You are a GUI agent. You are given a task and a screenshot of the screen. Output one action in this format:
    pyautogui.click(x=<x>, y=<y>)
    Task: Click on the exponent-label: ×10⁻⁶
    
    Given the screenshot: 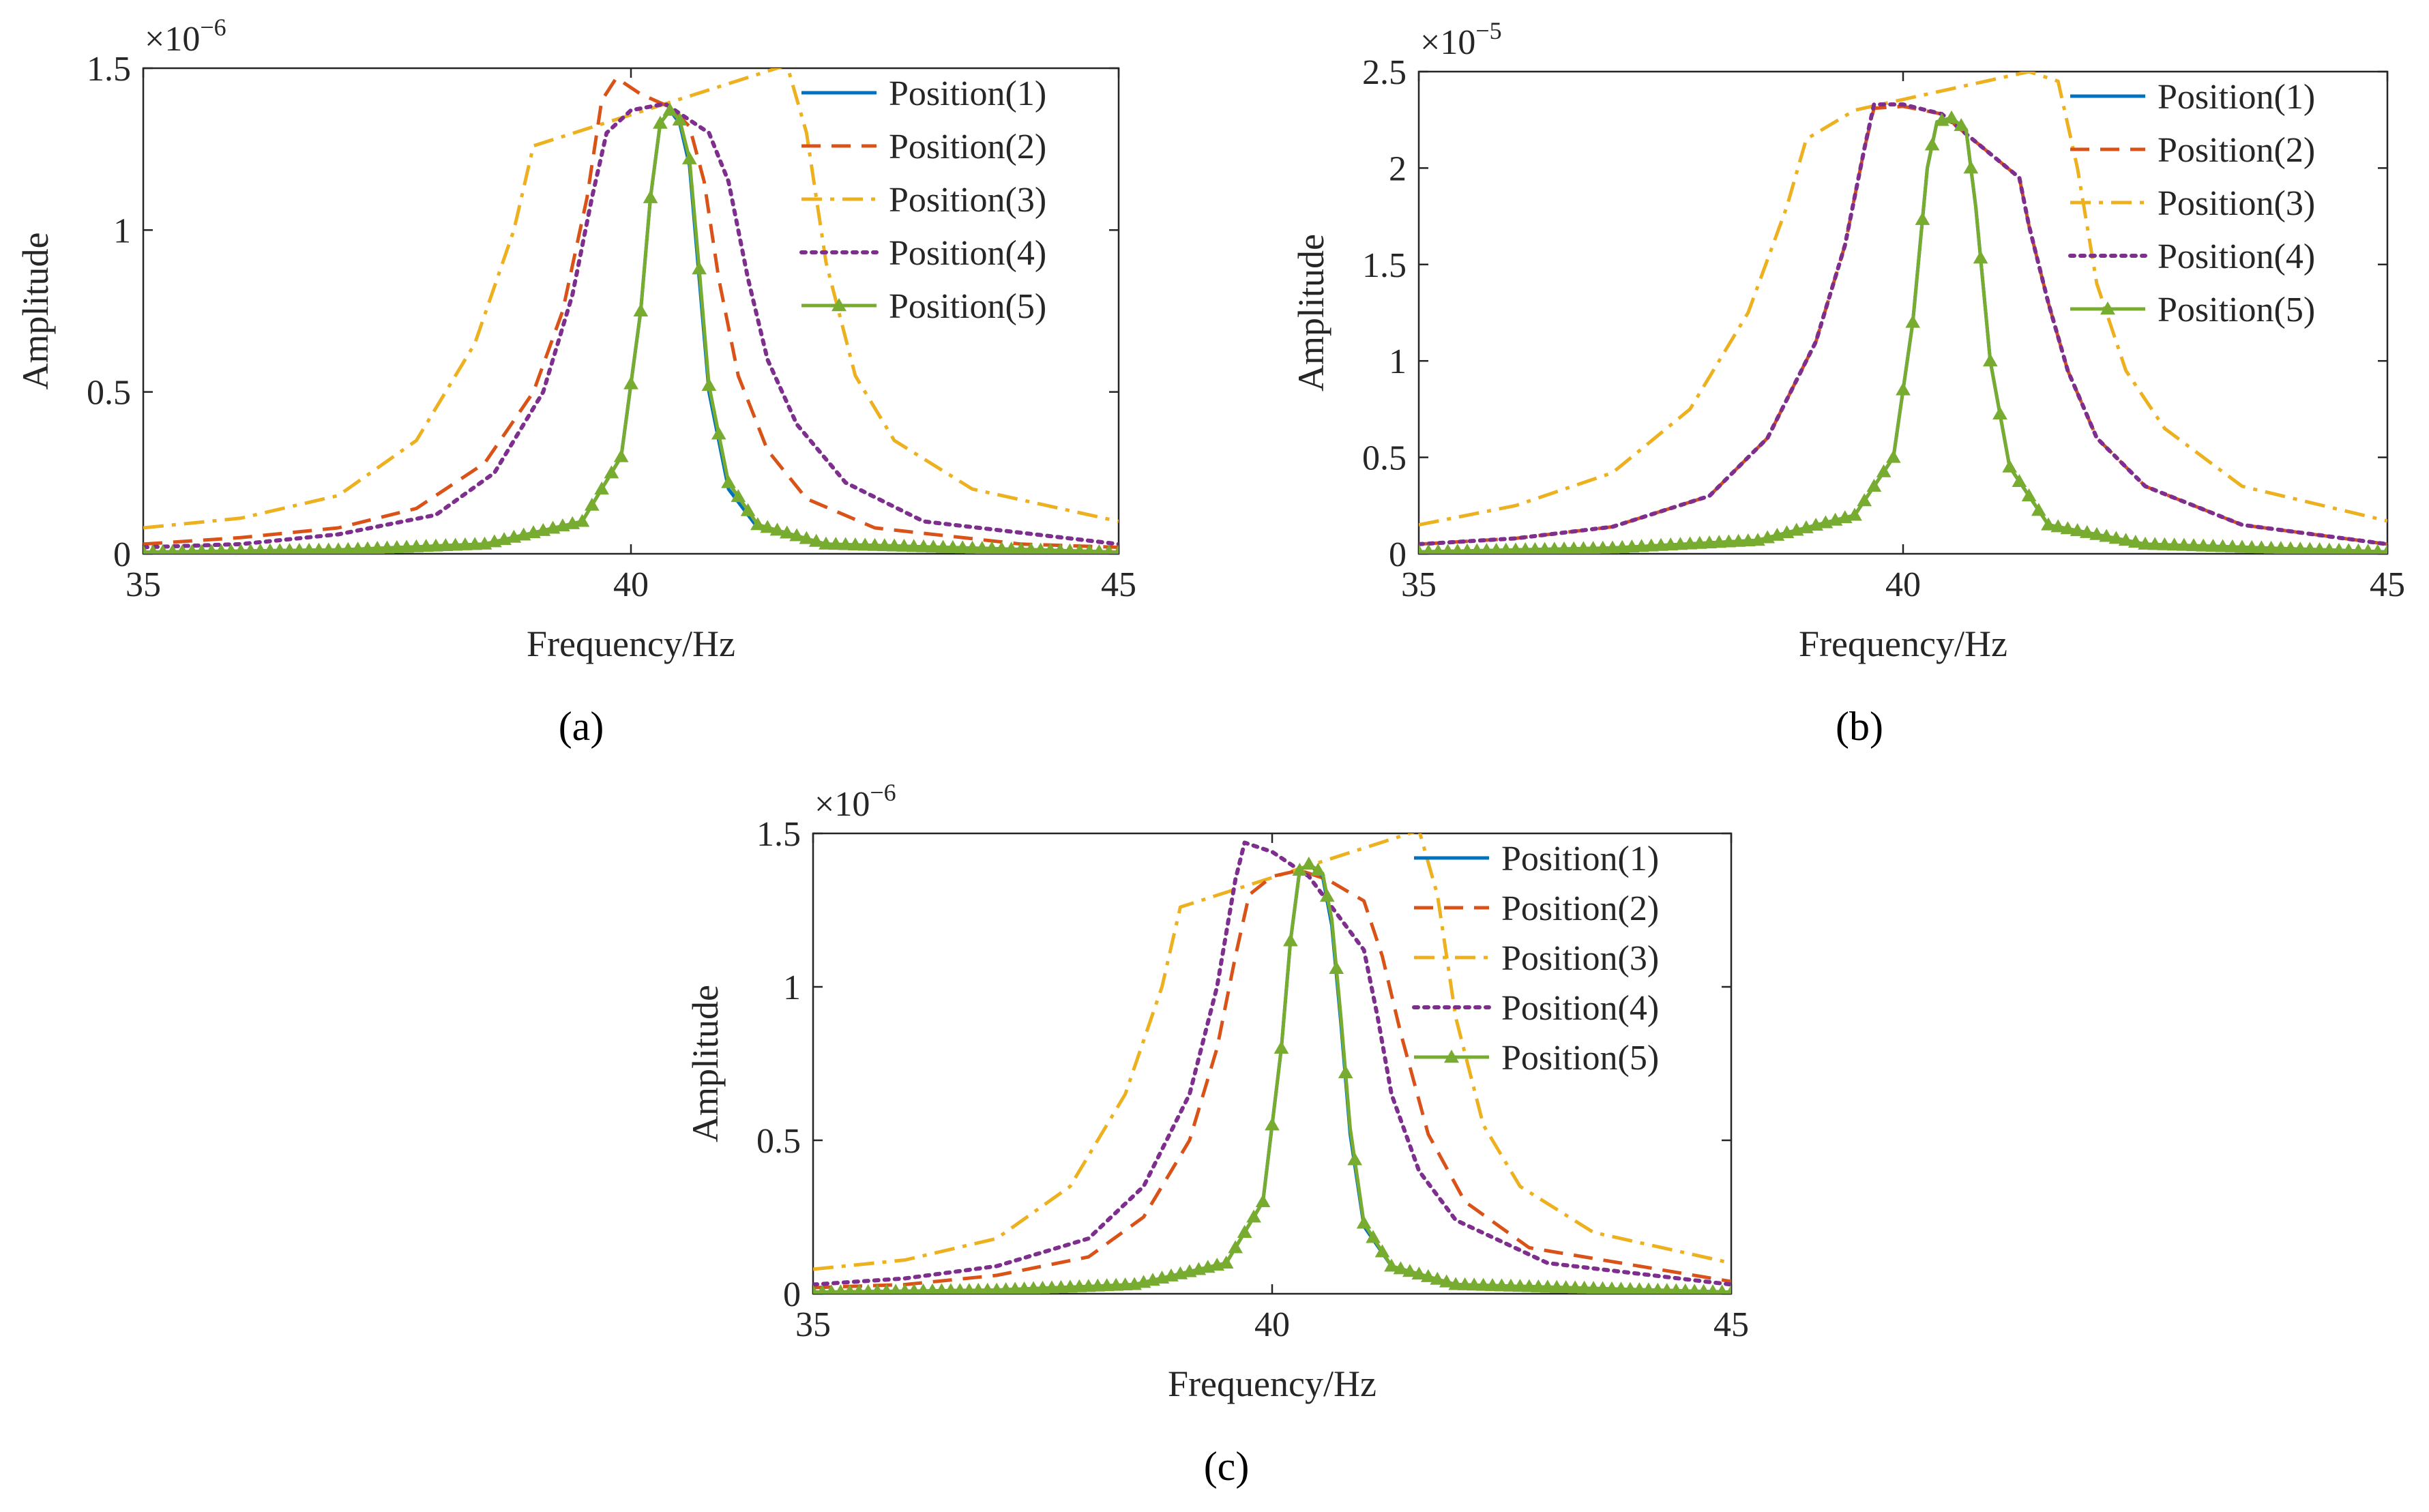 What is the action you would take?
    pyautogui.click(x=186, y=36)
    